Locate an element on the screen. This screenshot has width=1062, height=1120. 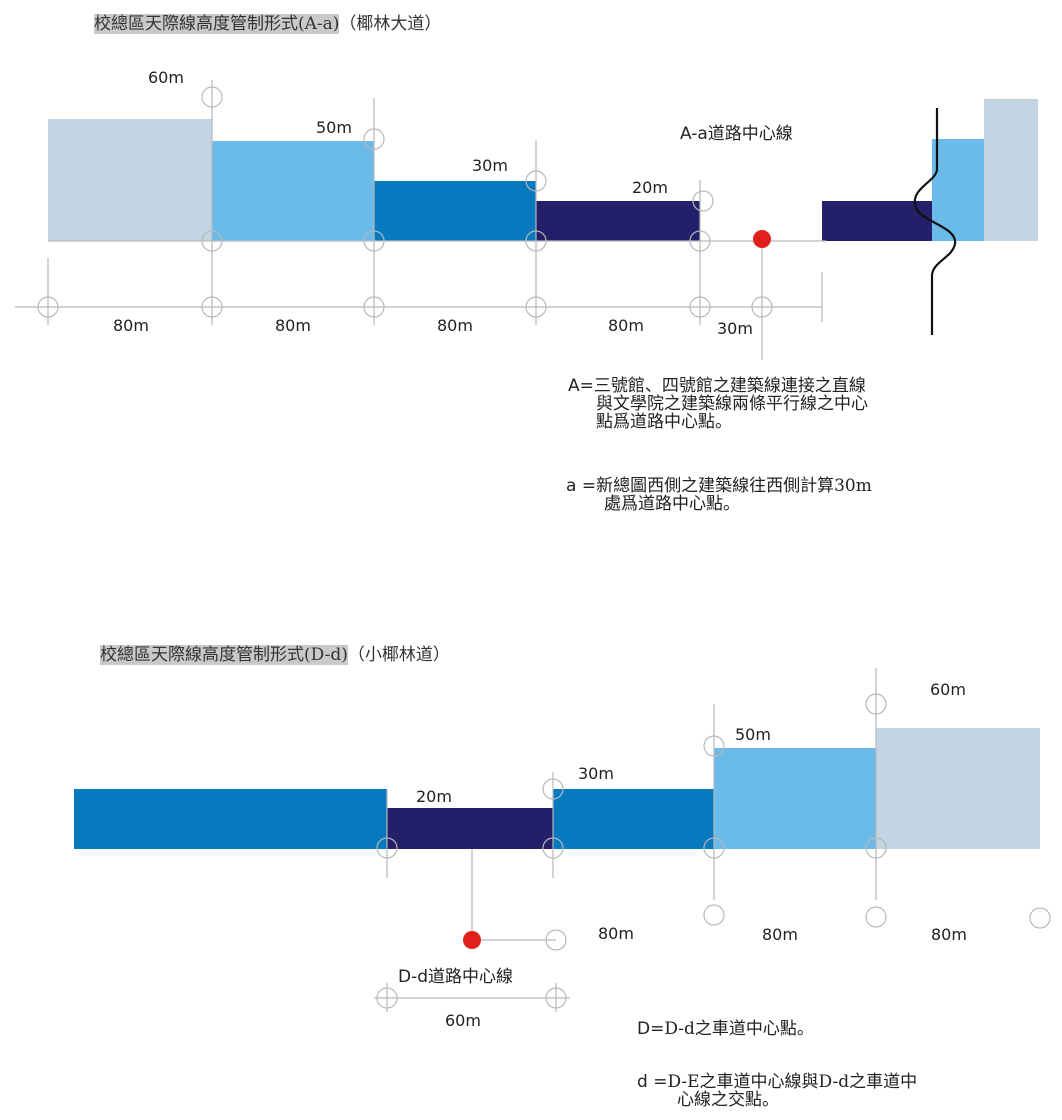
distance-label-a-5: 30m is located at coordinates (735, 328).